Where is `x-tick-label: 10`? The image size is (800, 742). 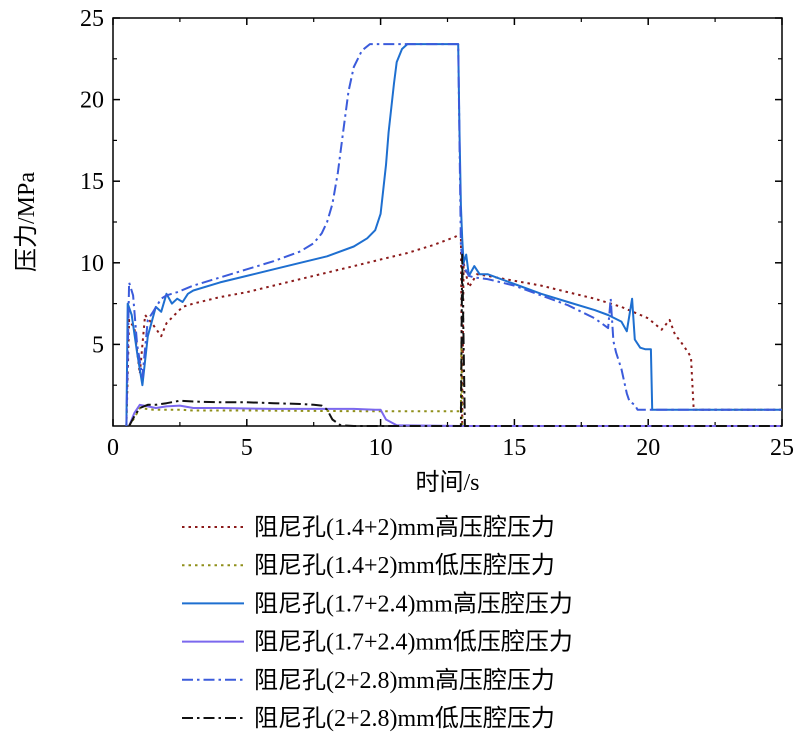
x-tick-label: 10 is located at coordinates (381, 448).